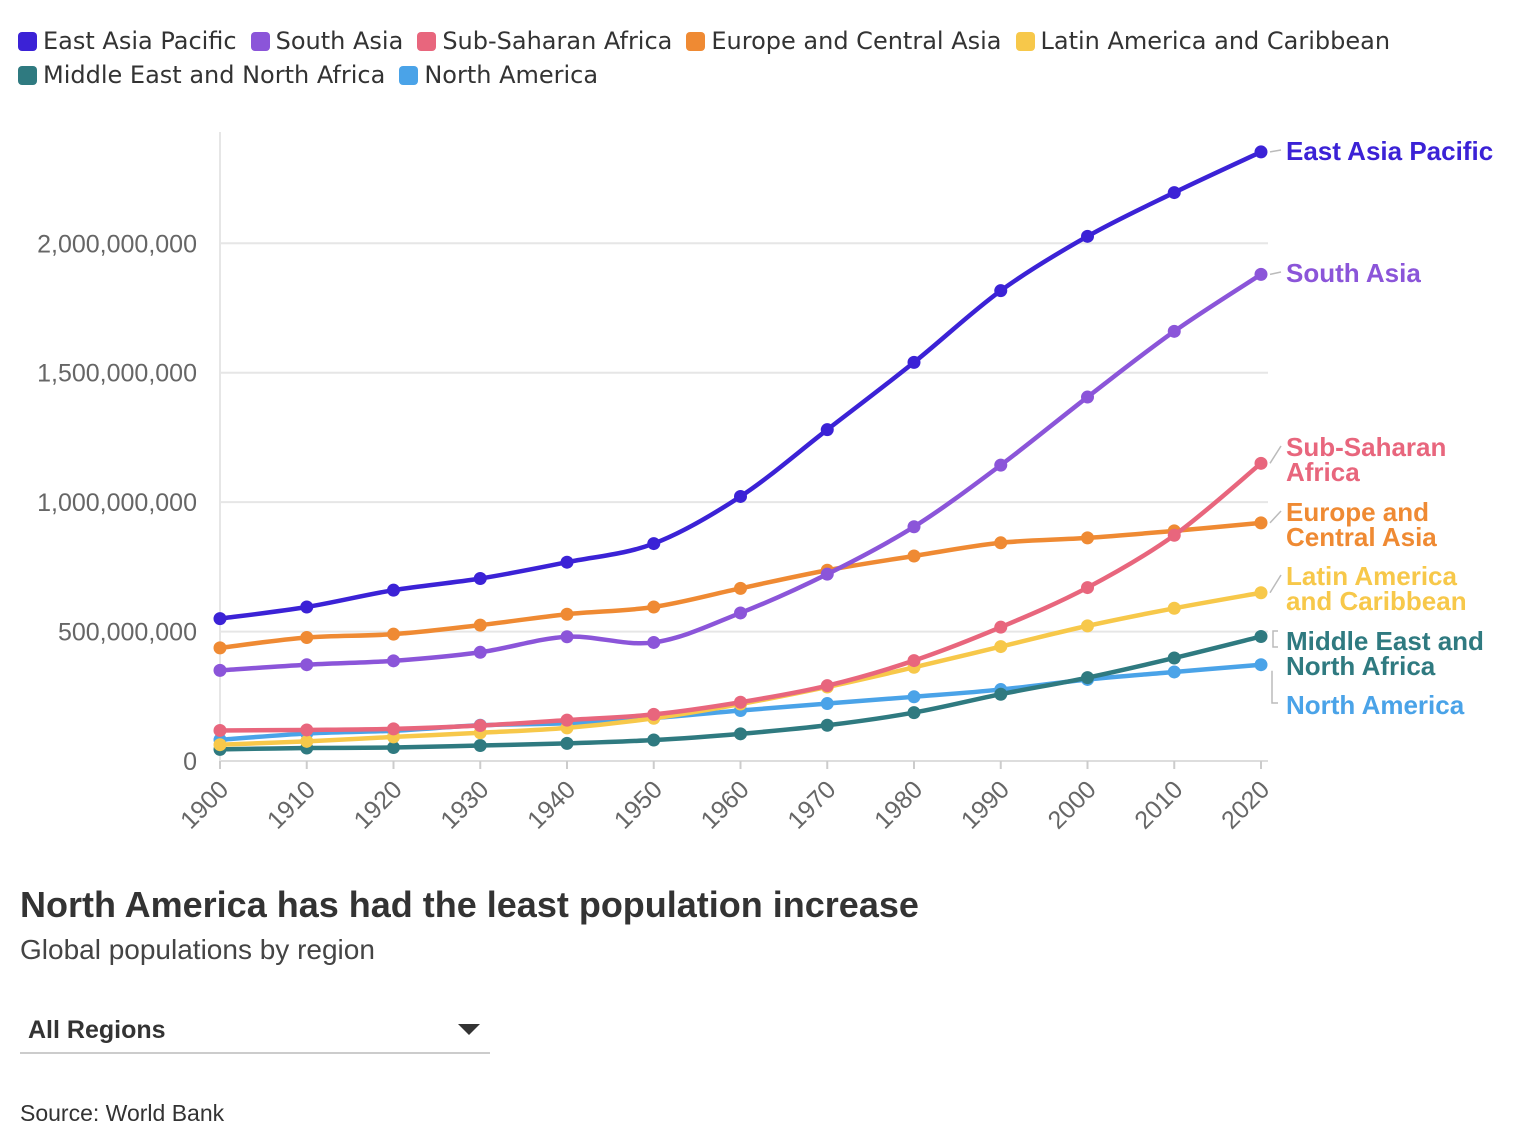  I want to click on legend-item-middle-east-and-north-africa: Middle East and North Africa, so click(201, 75).